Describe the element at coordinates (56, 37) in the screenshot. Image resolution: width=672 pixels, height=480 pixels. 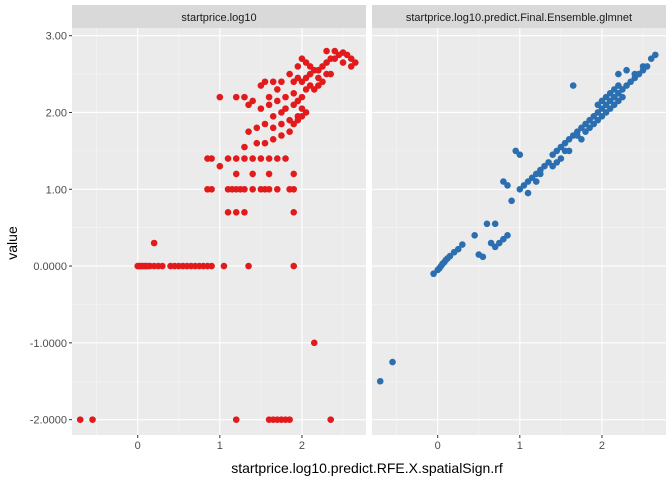
I see `y-tick-label: 3.00` at that location.